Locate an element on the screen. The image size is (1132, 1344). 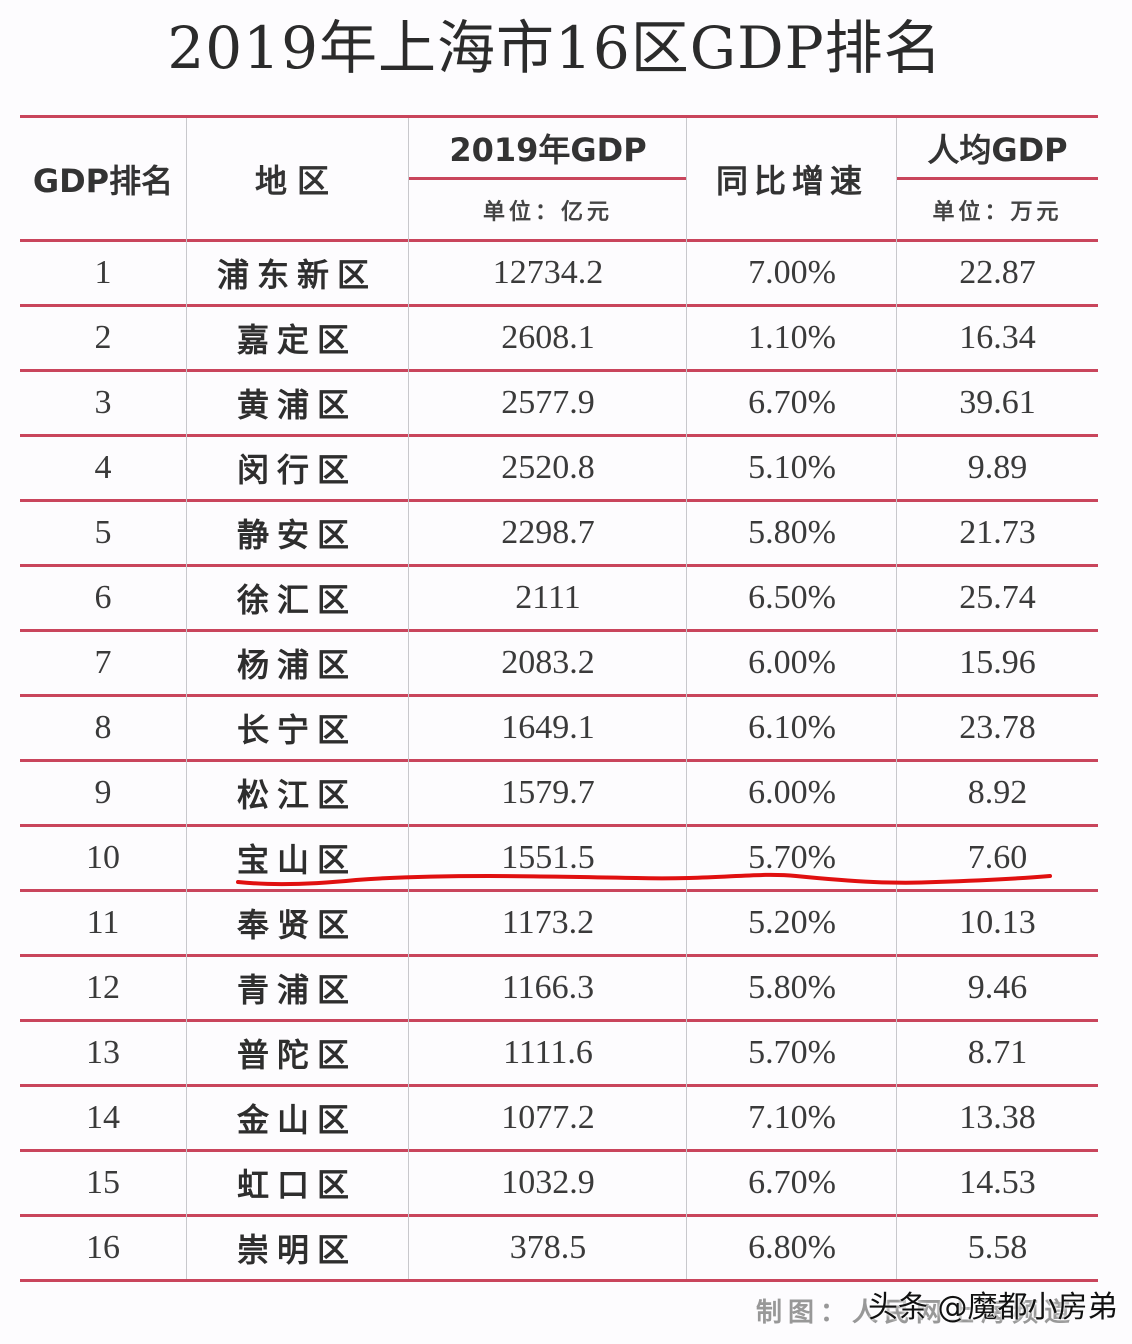
gdp-cell: 1173.2 is located at coordinates (548, 922).